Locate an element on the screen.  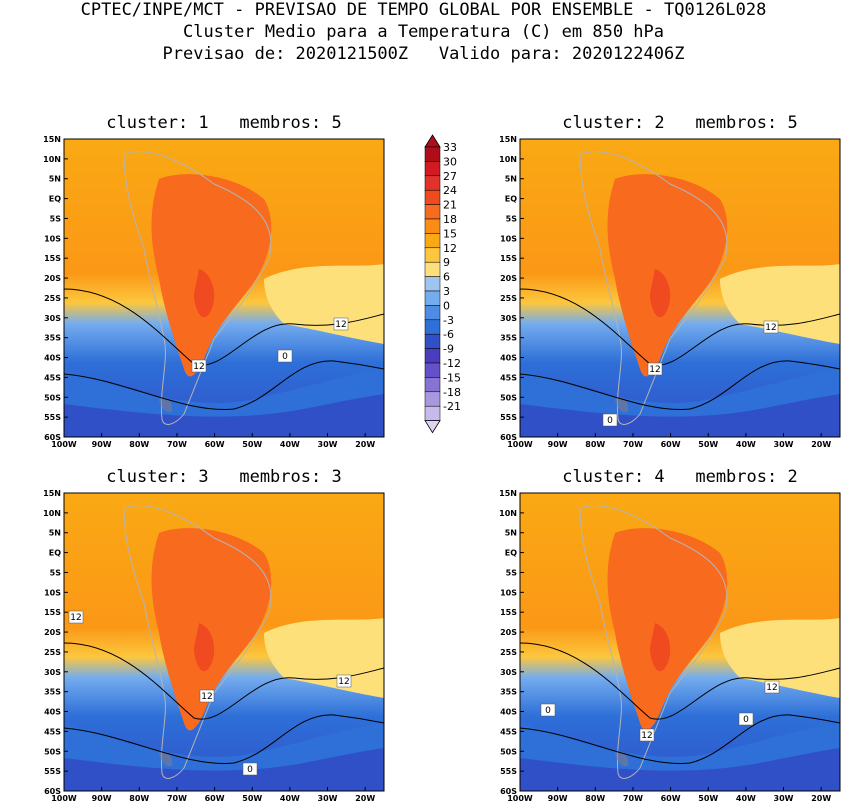
panel-1-title: cluster: 1 membros: 5 is located at coordinates (224, 123).